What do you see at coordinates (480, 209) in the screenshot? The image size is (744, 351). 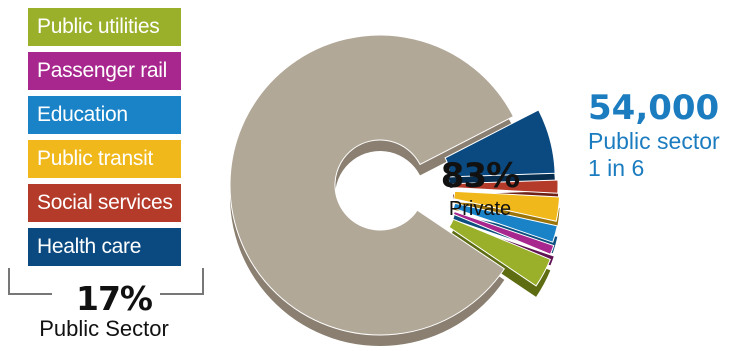 I see `private-label: Private` at bounding box center [480, 209].